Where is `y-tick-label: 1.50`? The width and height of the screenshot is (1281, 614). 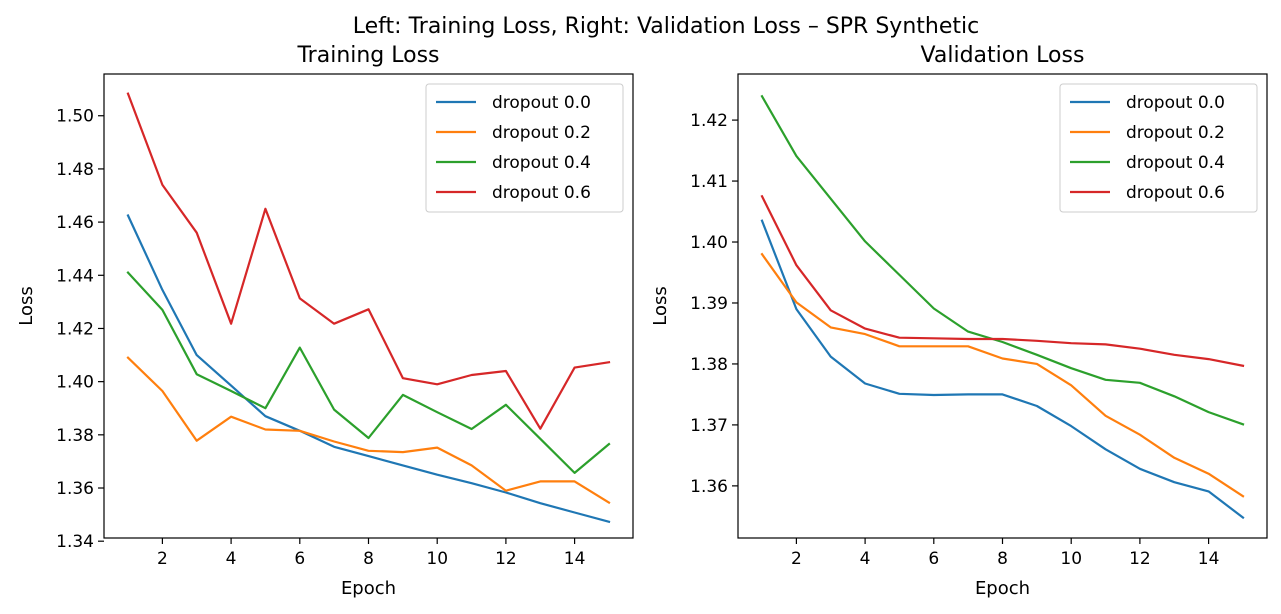 y-tick-label: 1.50 is located at coordinates (75, 117).